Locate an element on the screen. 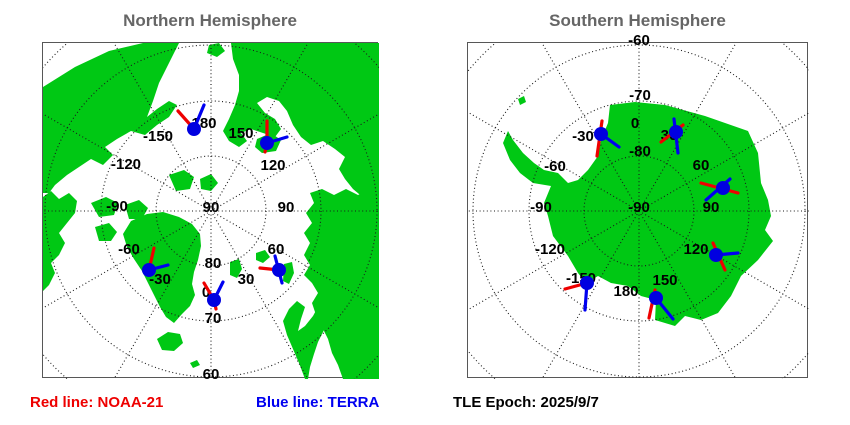 This screenshot has width=850, height=425. north-map-title: Northern Hemisphere is located at coordinates (210, 20).